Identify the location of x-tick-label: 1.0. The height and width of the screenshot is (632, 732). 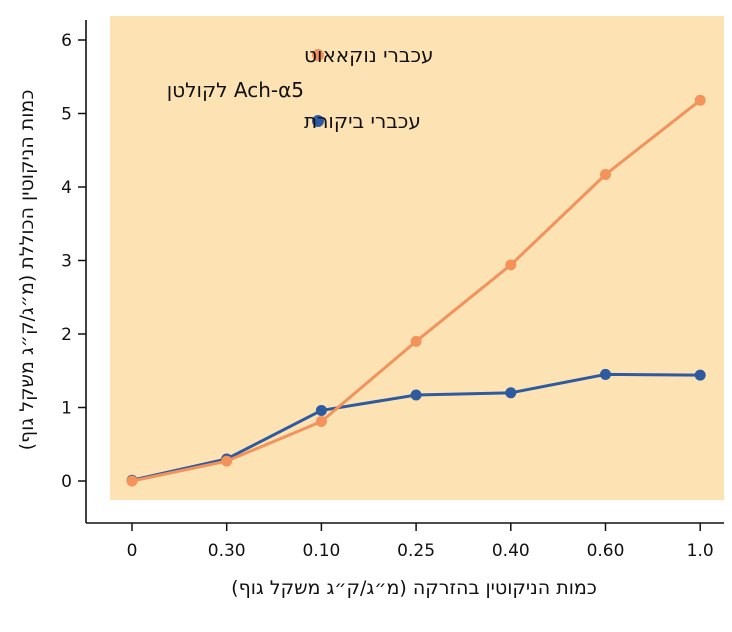
(700, 551).